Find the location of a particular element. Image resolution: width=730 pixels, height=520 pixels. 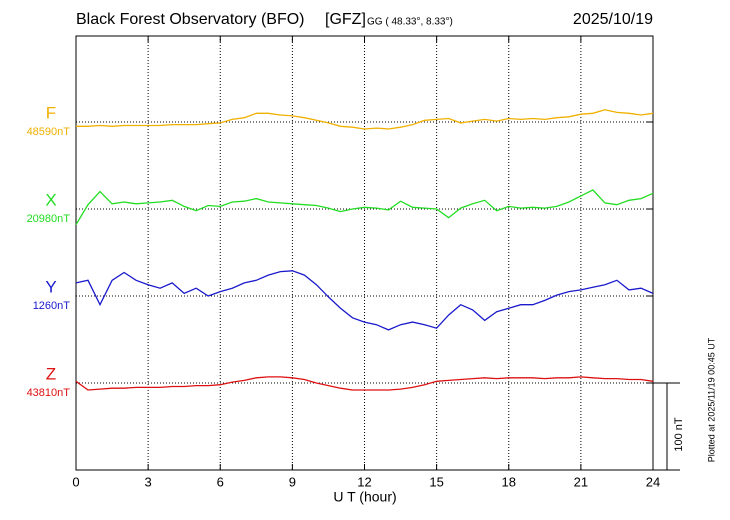

plotted-note: Plotted at 2025/11/19 00:45 UT is located at coordinates (711, 399).